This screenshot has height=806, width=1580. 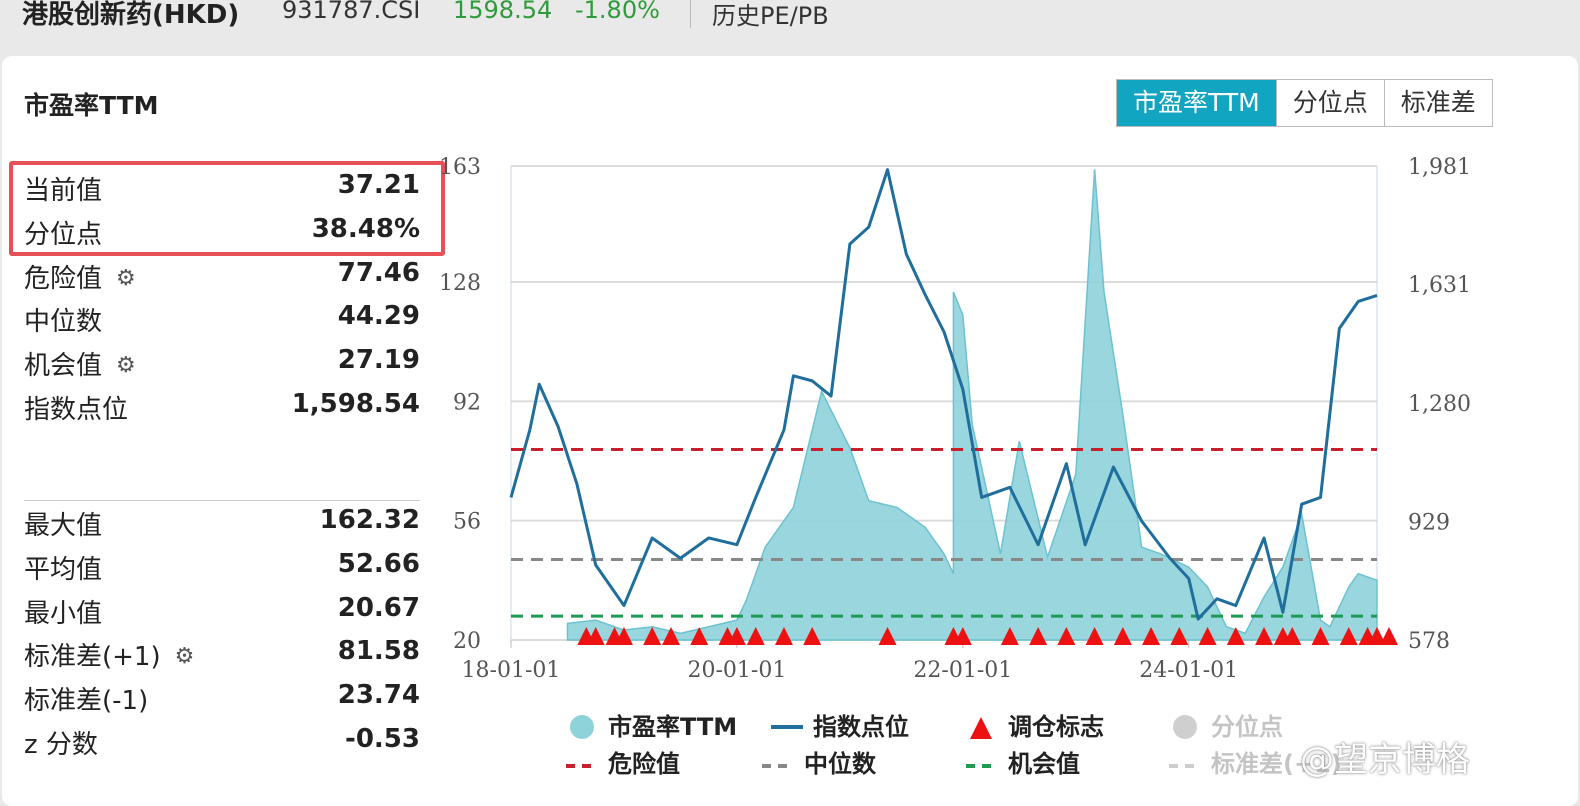 What do you see at coordinates (378, 695) in the screenshot?
I see `stat-value: 23.74` at bounding box center [378, 695].